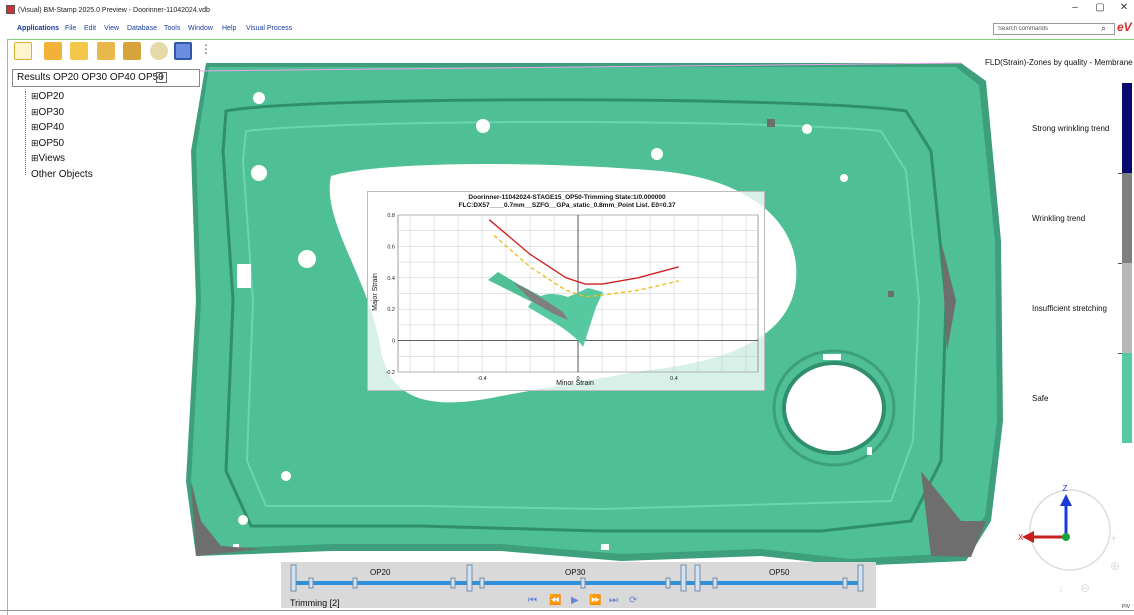 The height and width of the screenshot is (615, 1134). I want to click on tree-item-op30: ⊞OP30, so click(58, 115).